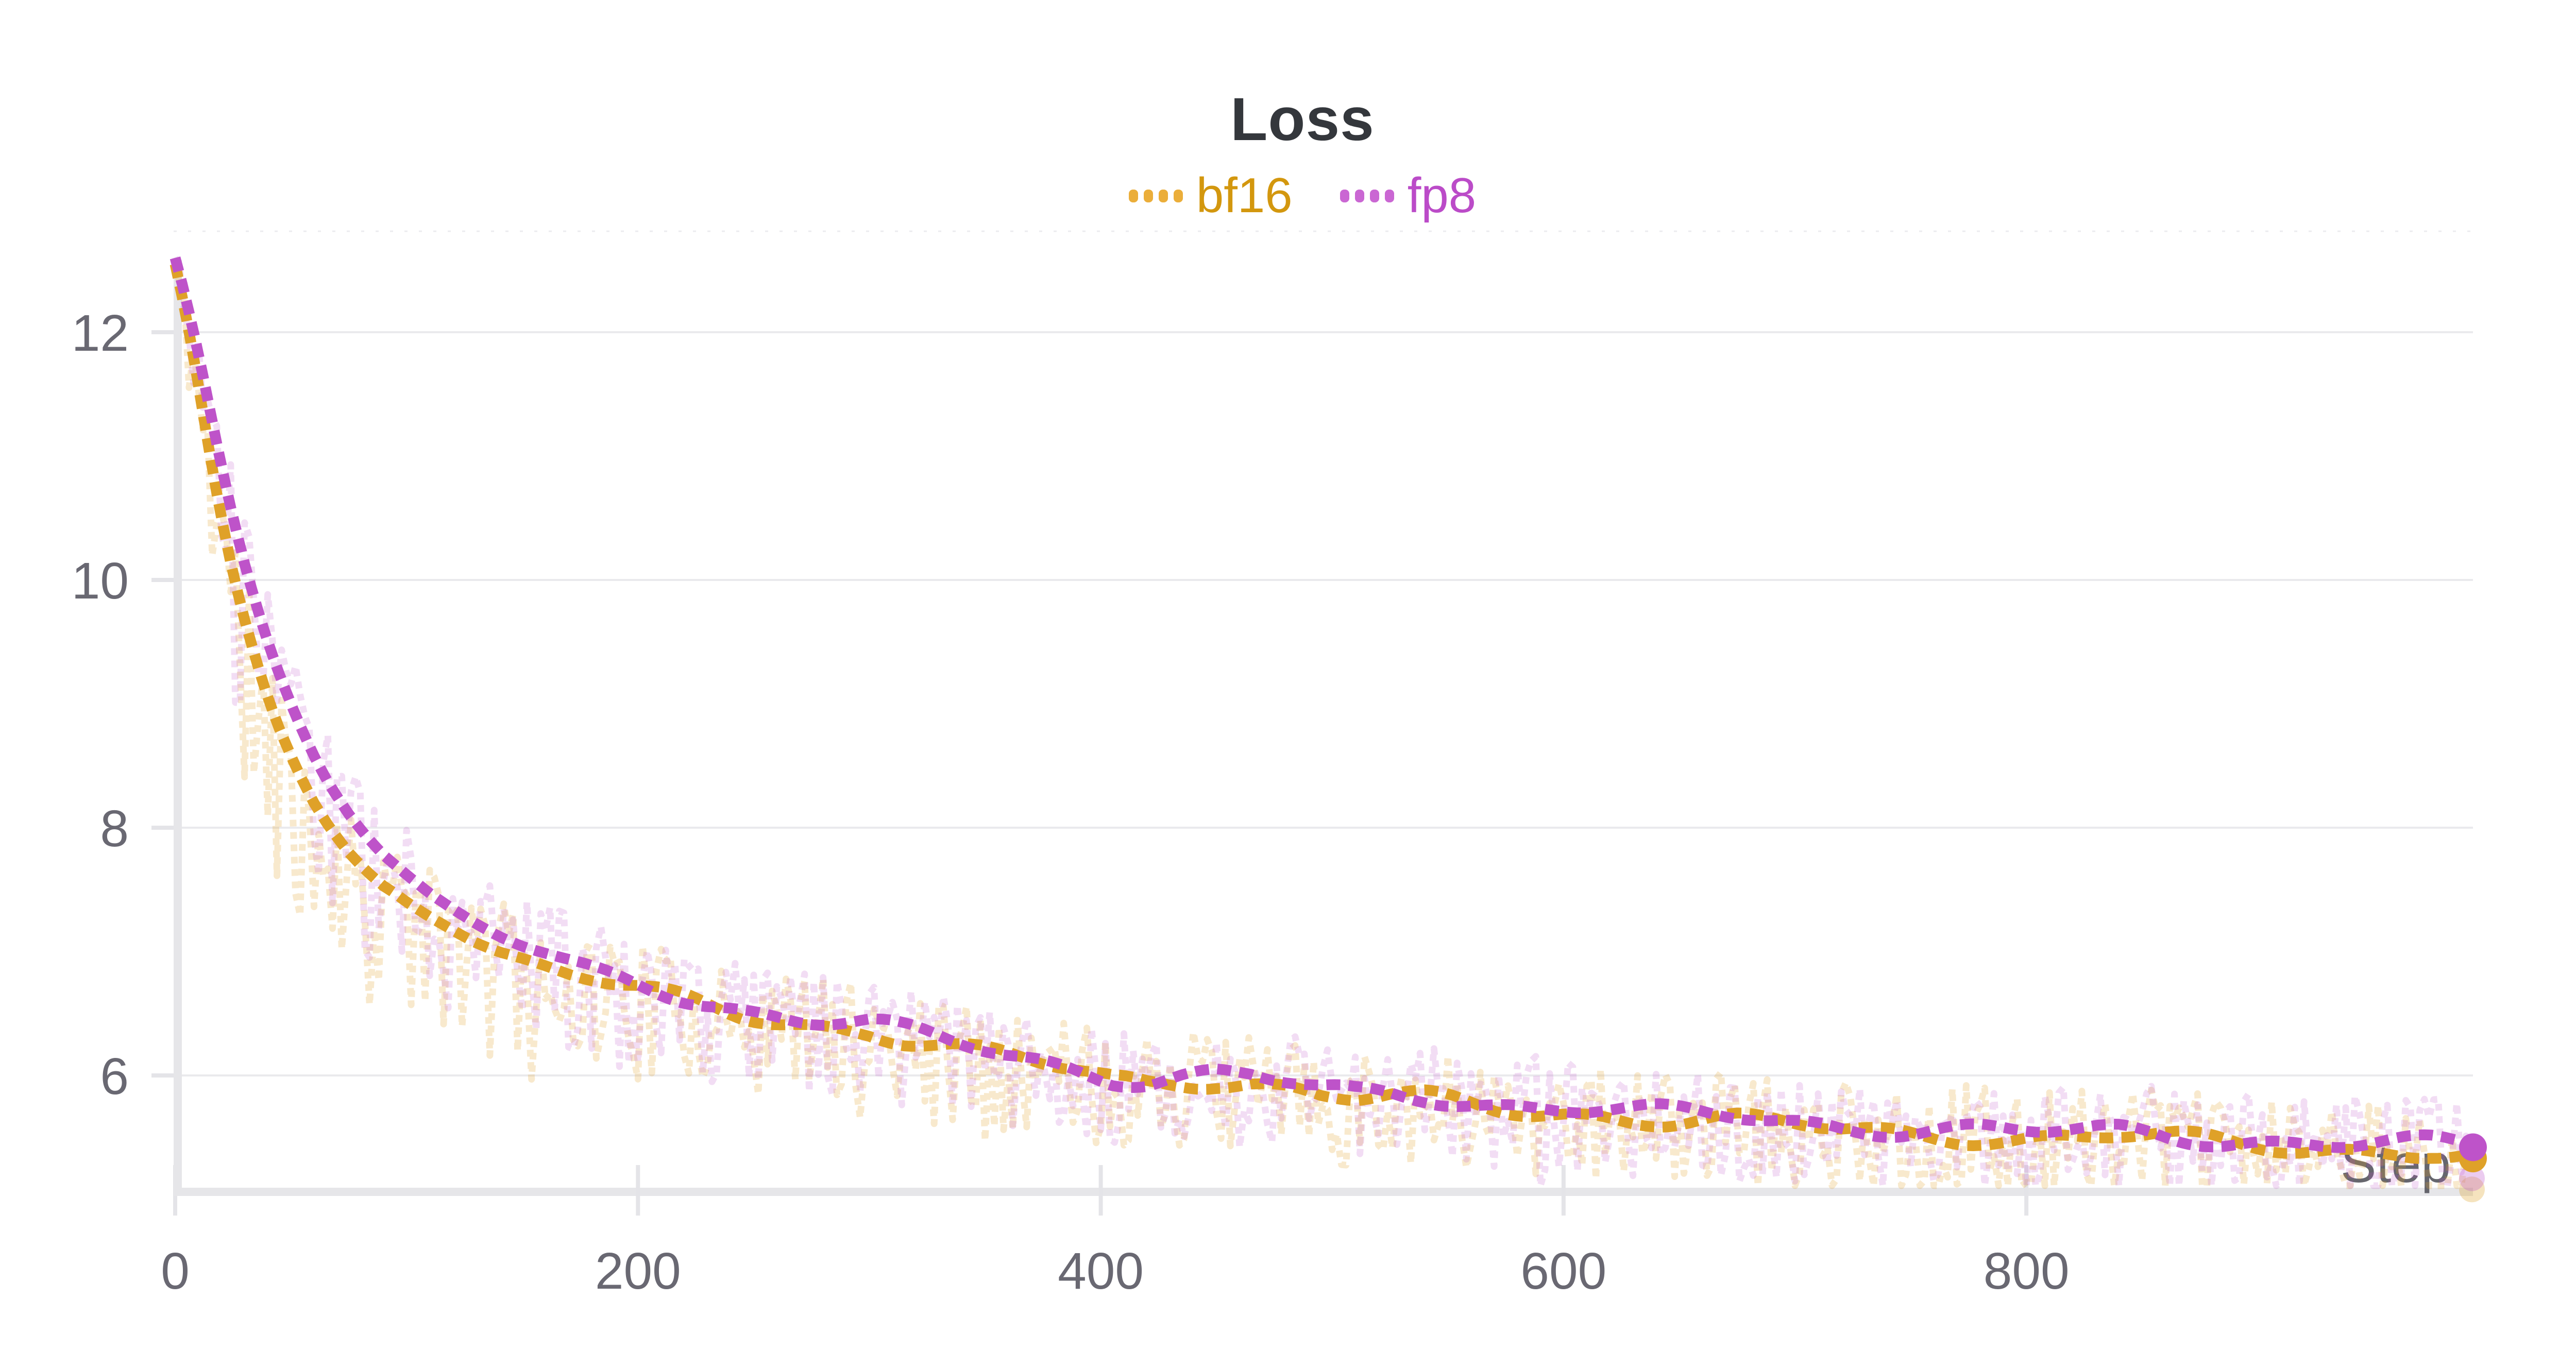 The width and height of the screenshot is (2576, 1368). Describe the element at coordinates (178, 728) in the screenshot. I see `y-axis-bar` at that location.